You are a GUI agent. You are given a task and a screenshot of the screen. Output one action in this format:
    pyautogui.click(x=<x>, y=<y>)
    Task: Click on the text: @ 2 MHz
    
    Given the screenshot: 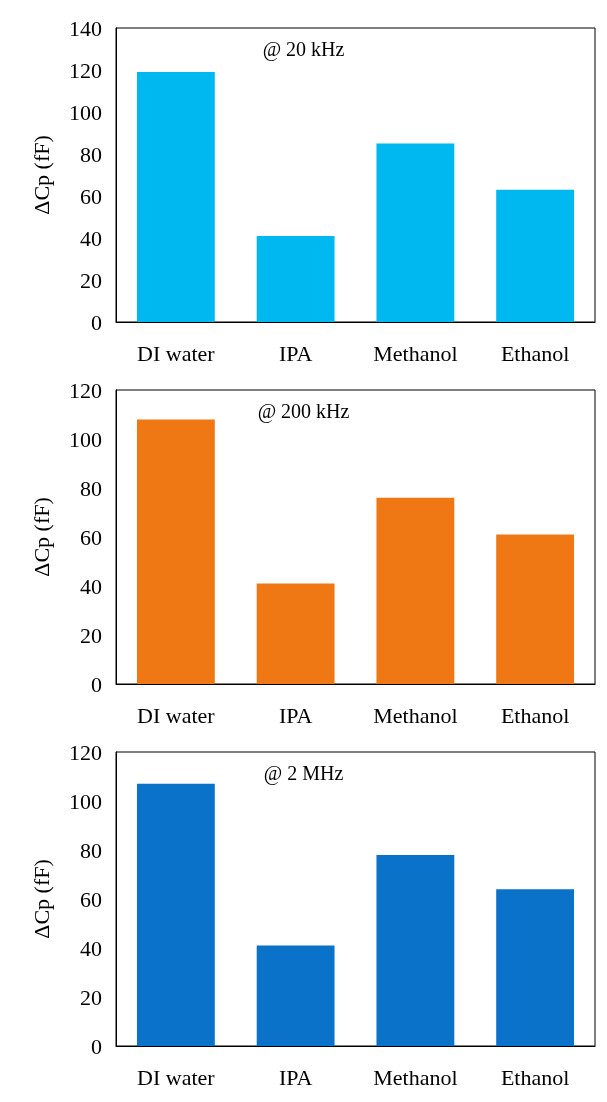 What is the action you would take?
    pyautogui.click(x=303, y=773)
    